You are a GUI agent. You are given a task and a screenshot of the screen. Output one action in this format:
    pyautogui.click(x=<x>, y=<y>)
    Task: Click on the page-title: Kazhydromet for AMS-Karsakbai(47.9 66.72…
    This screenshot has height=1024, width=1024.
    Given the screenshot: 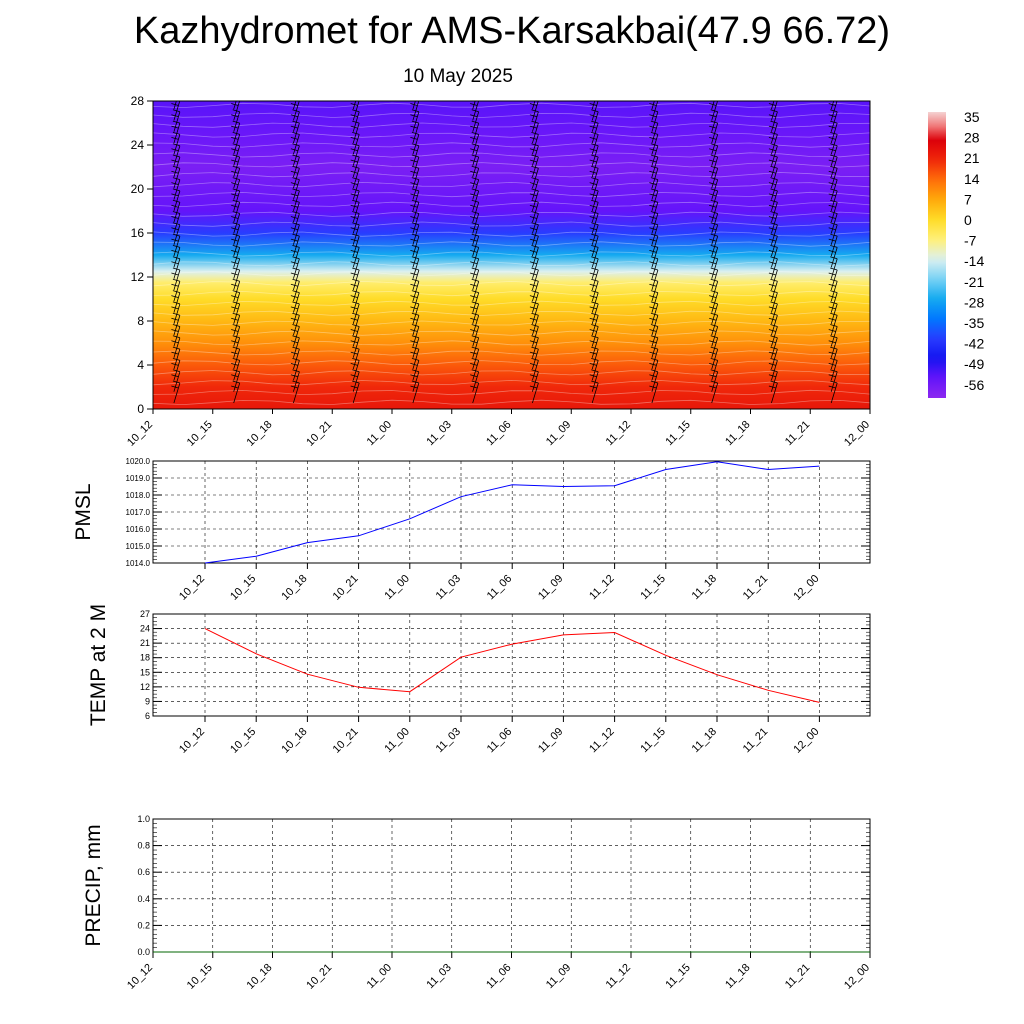 What is the action you would take?
    pyautogui.click(x=512, y=31)
    